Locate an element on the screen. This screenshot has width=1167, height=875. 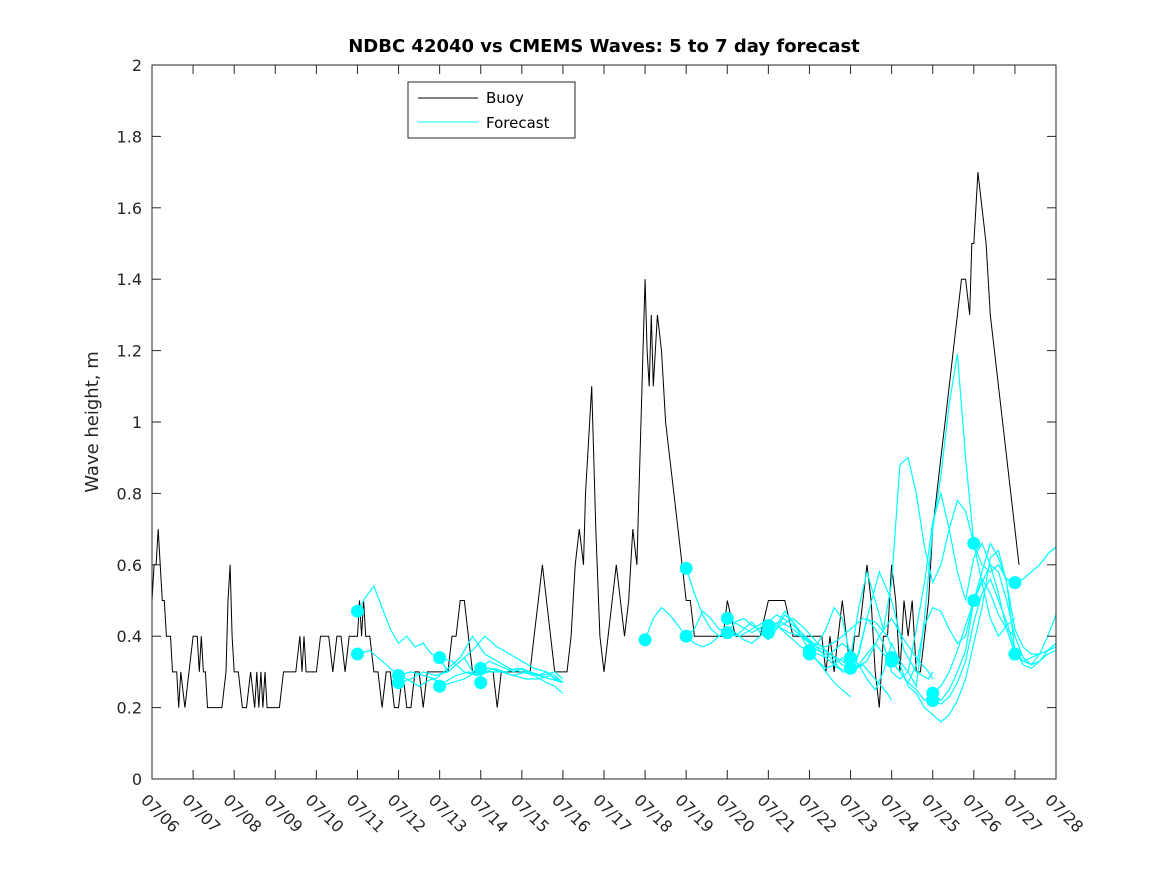
y-tick-label: 1.4 is located at coordinates (129, 279).